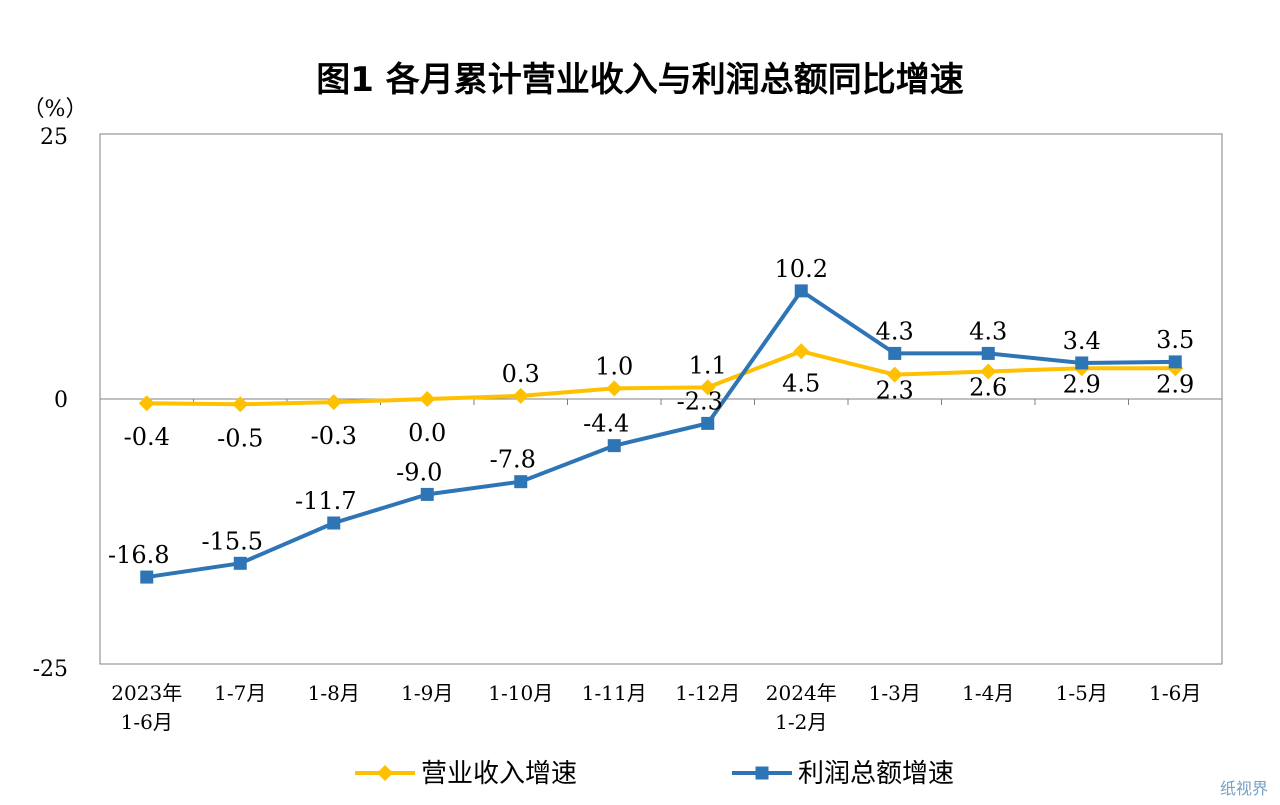 This screenshot has width=1280, height=805. What do you see at coordinates (606, 424) in the screenshot?
I see `data-label-profit: -4.4` at bounding box center [606, 424].